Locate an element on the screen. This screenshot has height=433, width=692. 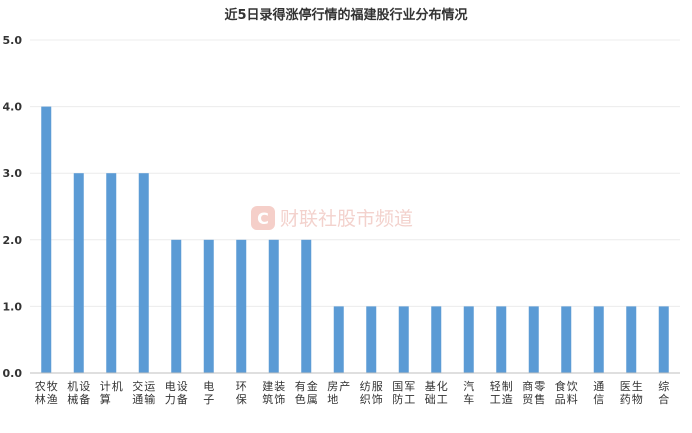
x-tick-label: 机械设备 is located at coordinates (78, 392).